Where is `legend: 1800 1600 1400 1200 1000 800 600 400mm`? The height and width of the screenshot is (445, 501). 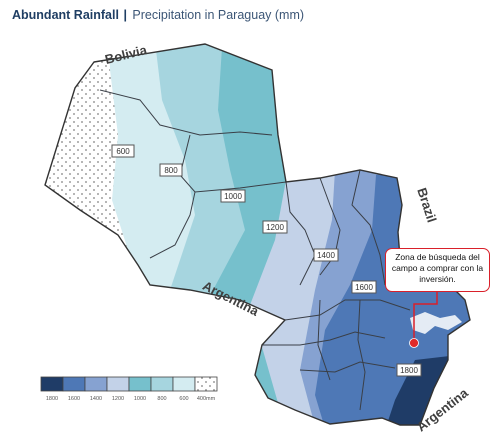
legend: 1800 1600 1400 1200 1000 800 600 400mm is located at coordinates (129, 389).